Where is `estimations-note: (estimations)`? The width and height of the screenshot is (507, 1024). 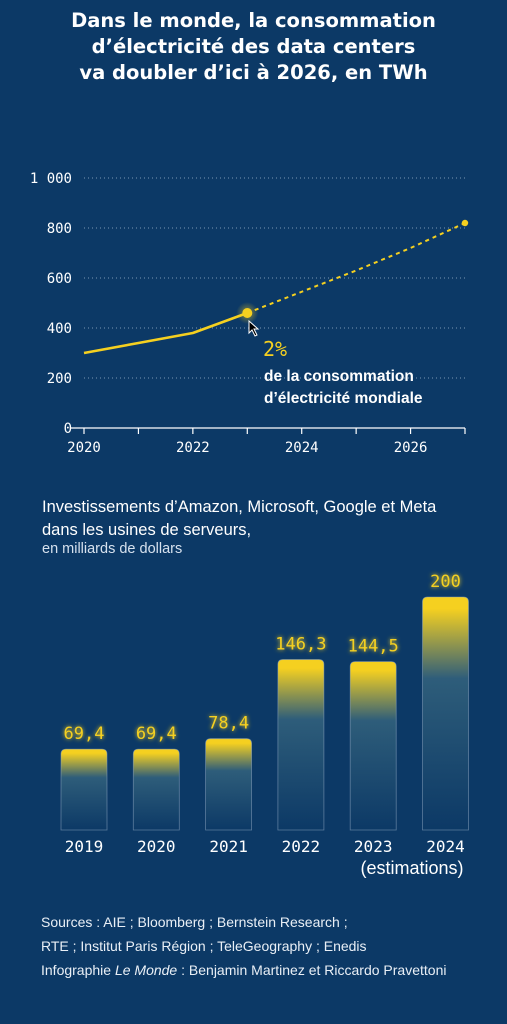 estimations-note: (estimations) is located at coordinates (411, 868).